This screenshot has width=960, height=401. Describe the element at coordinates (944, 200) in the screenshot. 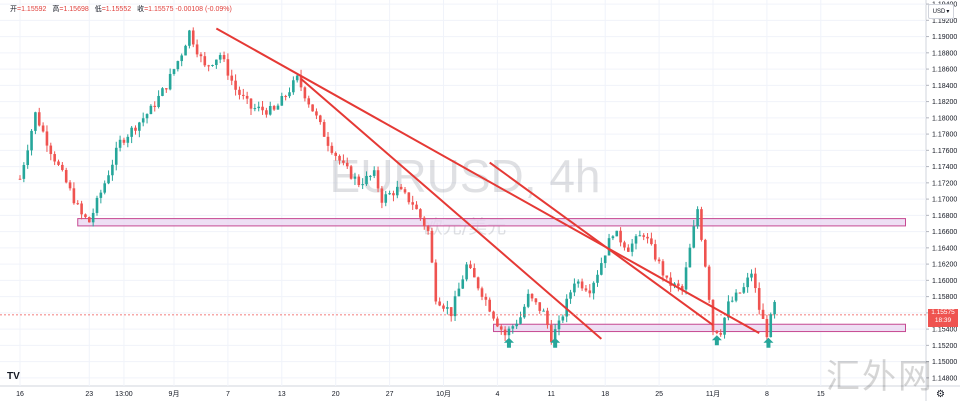

I see `y-tick-label: 1.17000` at that location.